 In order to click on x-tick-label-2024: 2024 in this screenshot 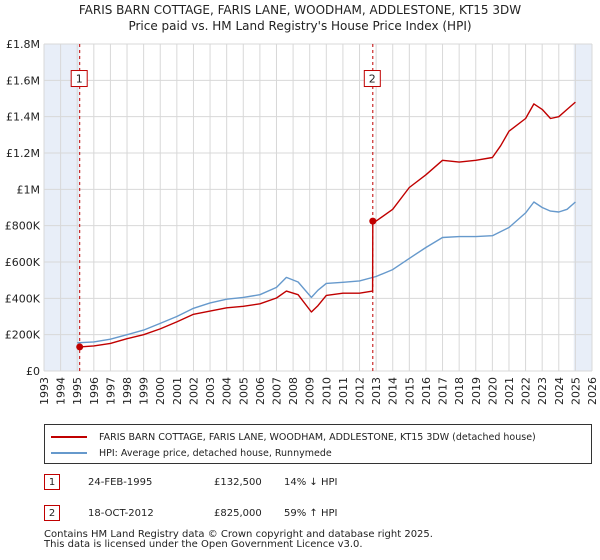, I will do `click(559, 391)`.